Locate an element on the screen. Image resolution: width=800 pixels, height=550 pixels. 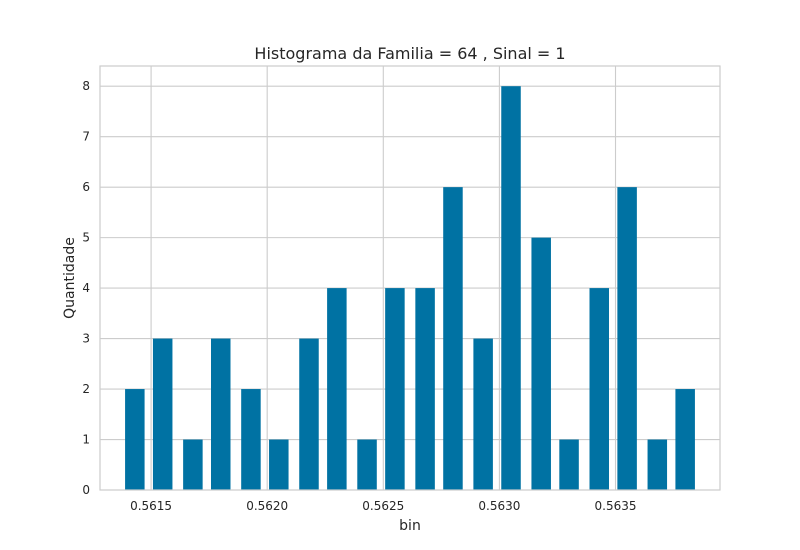
y-tick-label: 7 is located at coordinates (86, 137).